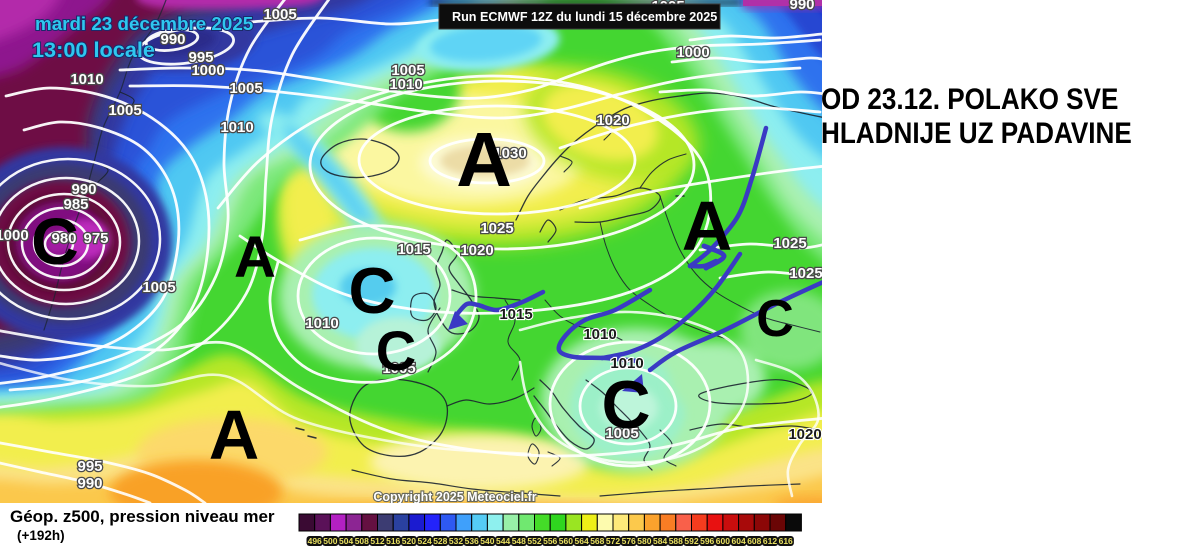  I want to click on svg-text: 528, so click(440, 541).